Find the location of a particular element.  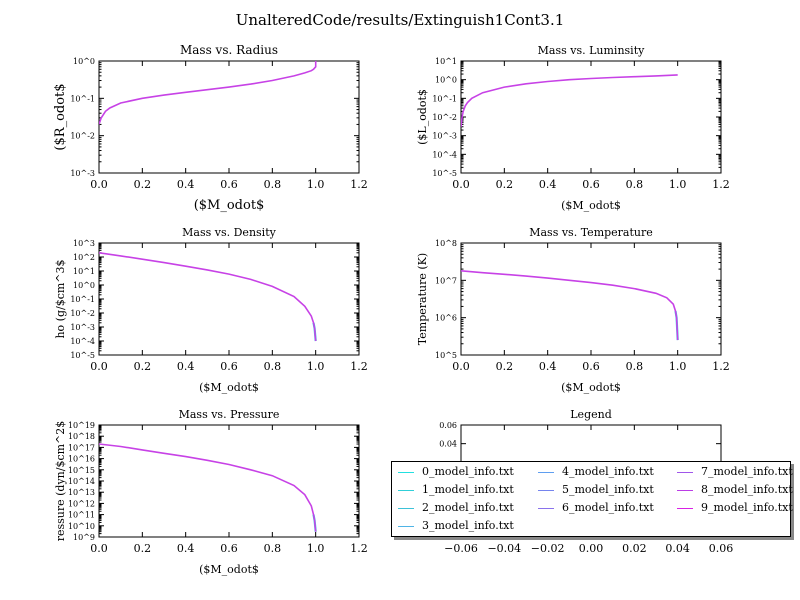

y-tick-label: 10^7 is located at coordinates (446, 280).